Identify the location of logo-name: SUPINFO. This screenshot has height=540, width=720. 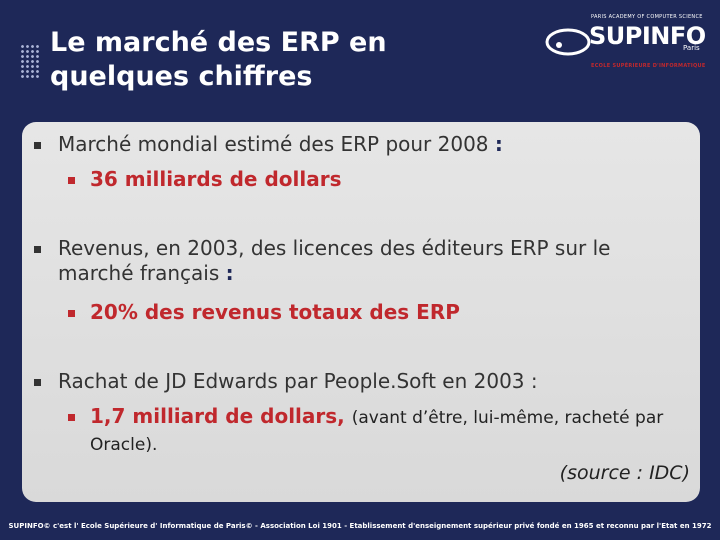
(647, 36).